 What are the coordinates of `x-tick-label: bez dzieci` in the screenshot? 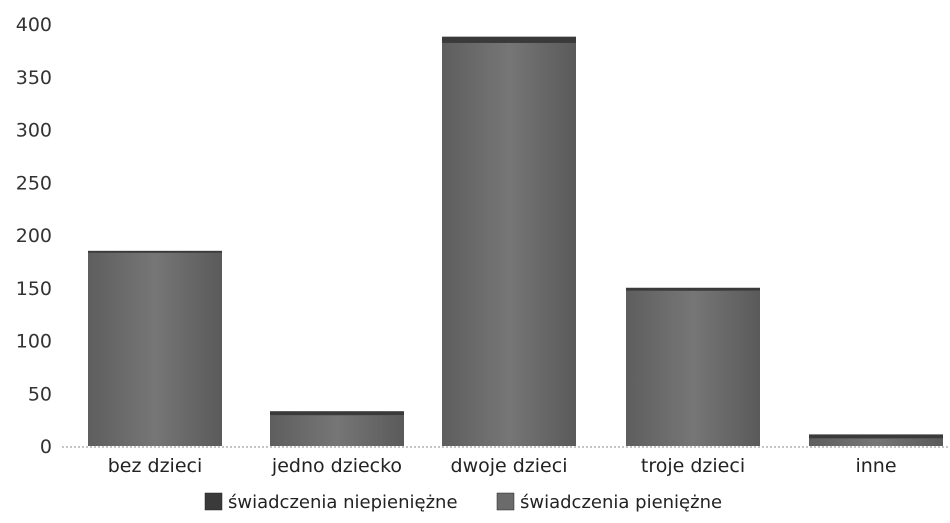 It's located at (155, 466).